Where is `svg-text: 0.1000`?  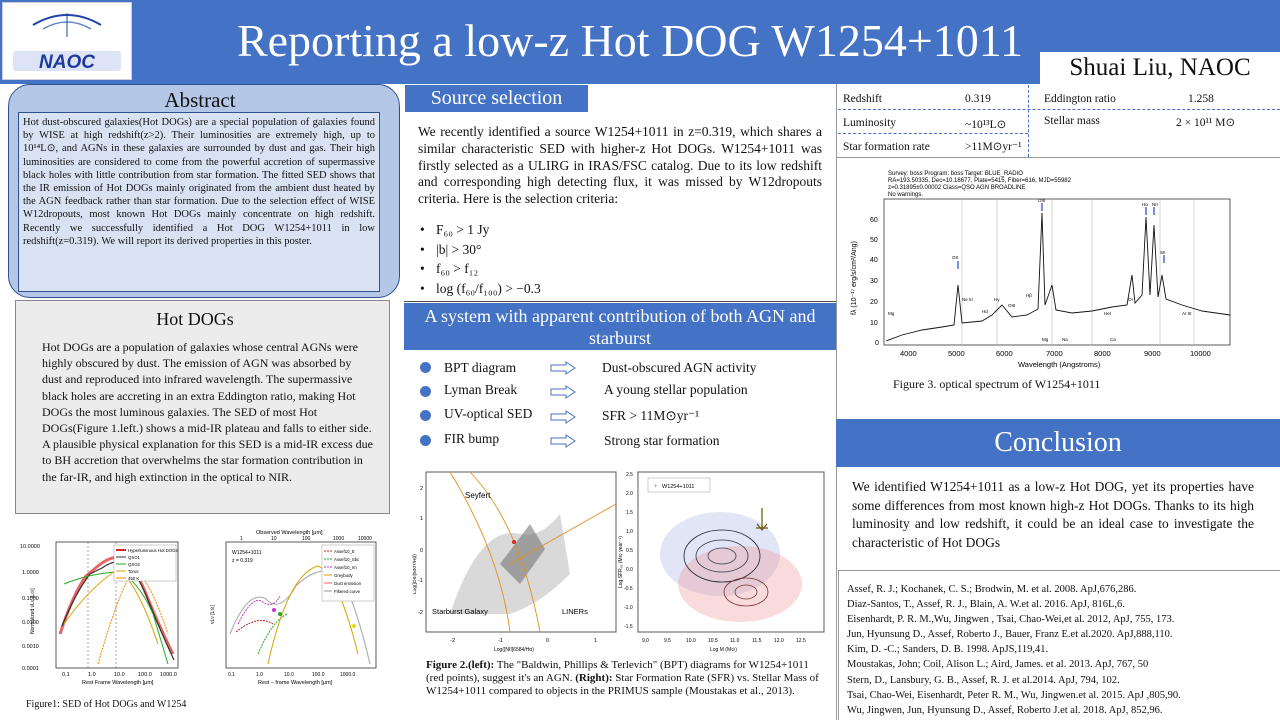
svg-text: 0.1000 is located at coordinates (30, 599).